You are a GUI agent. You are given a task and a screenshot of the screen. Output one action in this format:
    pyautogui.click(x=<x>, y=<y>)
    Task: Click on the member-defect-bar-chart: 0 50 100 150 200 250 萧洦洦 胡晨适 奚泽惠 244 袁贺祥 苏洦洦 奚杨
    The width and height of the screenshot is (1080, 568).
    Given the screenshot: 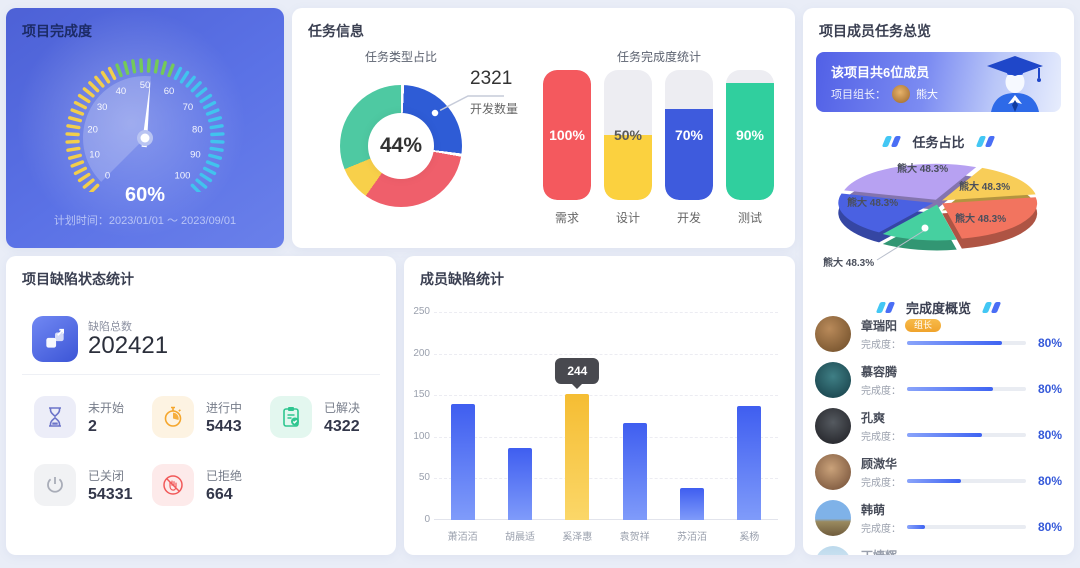 What is the action you would take?
    pyautogui.click(x=595, y=424)
    